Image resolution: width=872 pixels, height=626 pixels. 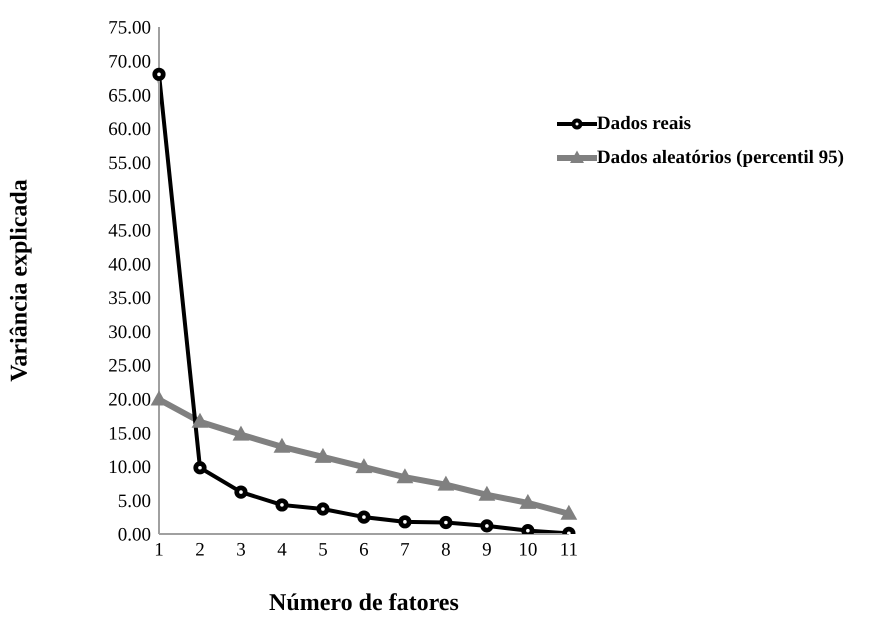 I want to click on y-tick-label: 40.00, so click(x=129, y=265).